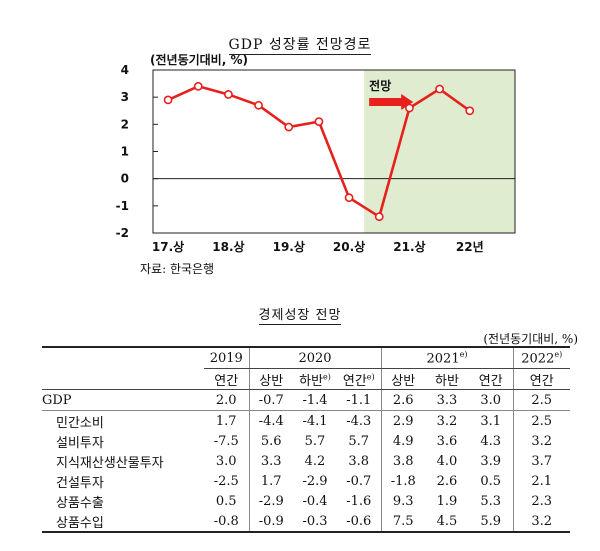 The image size is (600, 551). What do you see at coordinates (447, 400) in the screenshot?
I see `table-cell: 3.3` at bounding box center [447, 400].